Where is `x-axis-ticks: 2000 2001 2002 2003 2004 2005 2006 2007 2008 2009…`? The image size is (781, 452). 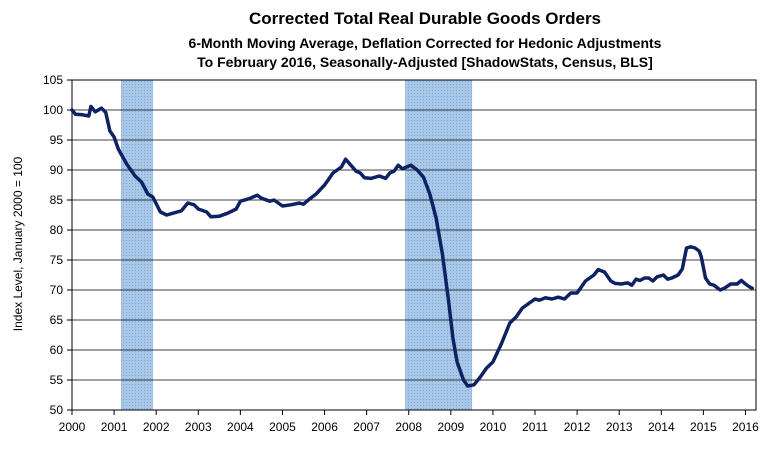
x-axis-ticks: 2000 2001 2002 2003 2004 2005 2006 2007 2008 2009… is located at coordinates (409, 422).